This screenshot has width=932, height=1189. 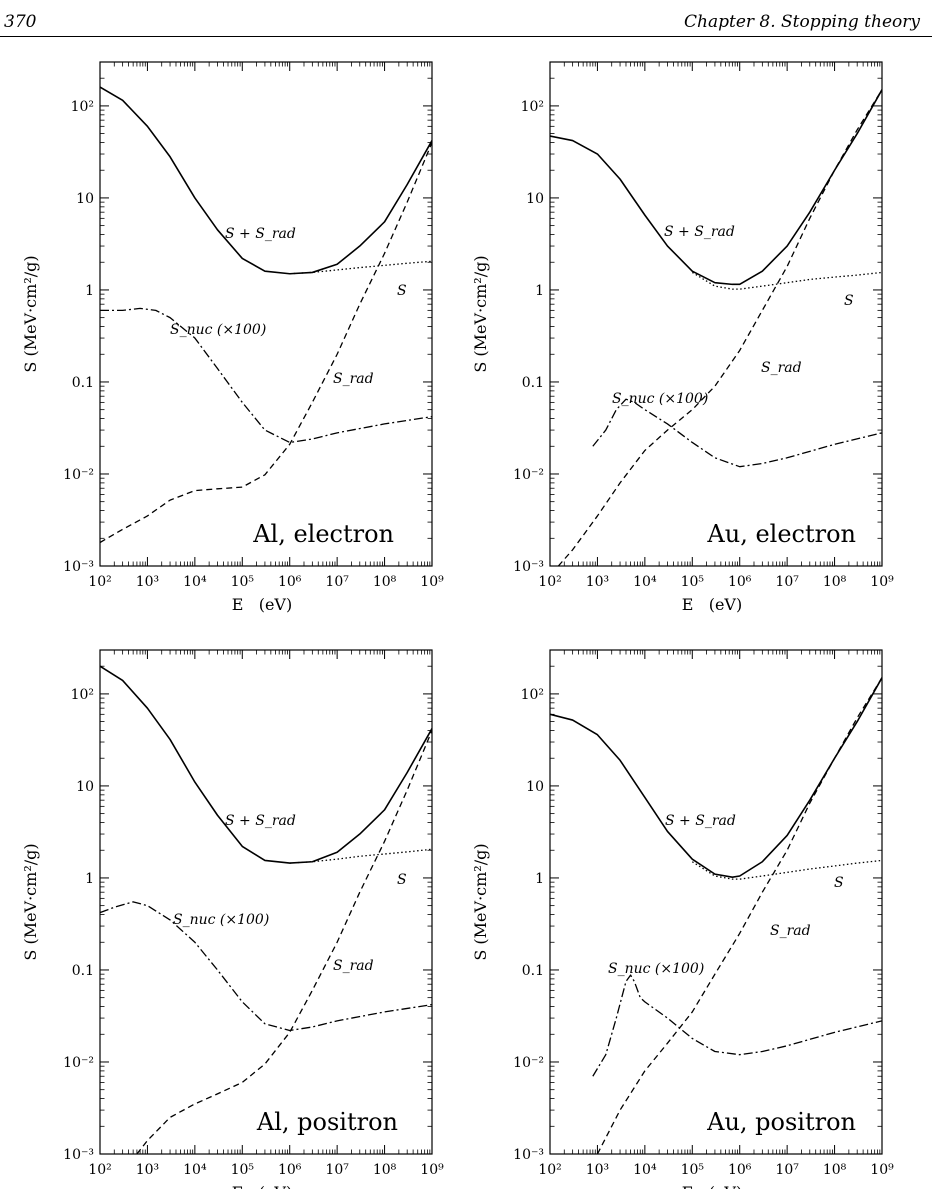 I want to click on page-number: 370, so click(x=20, y=22).